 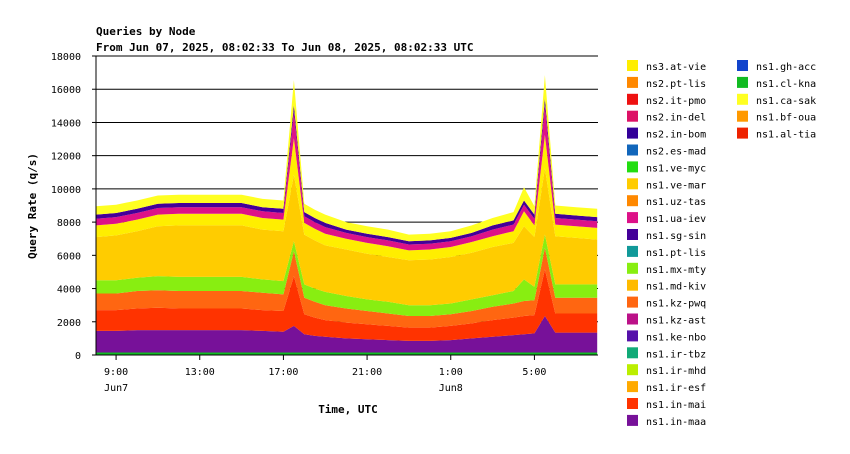 I want to click on legend-label: ns1.ir-esf, so click(x=676, y=388).